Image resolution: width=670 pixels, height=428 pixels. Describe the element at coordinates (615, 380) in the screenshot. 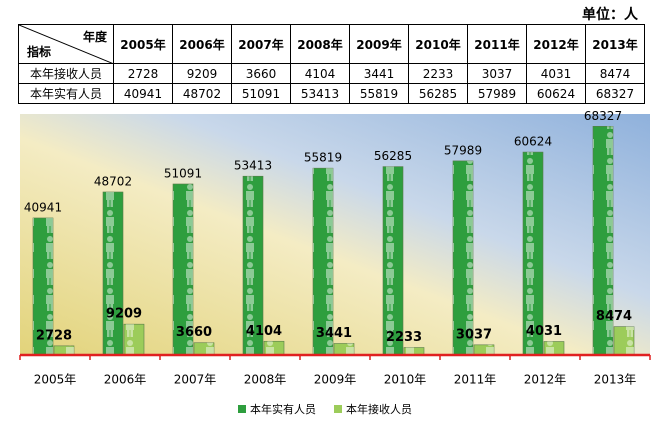

I see `x-tick-label: 2013年` at that location.